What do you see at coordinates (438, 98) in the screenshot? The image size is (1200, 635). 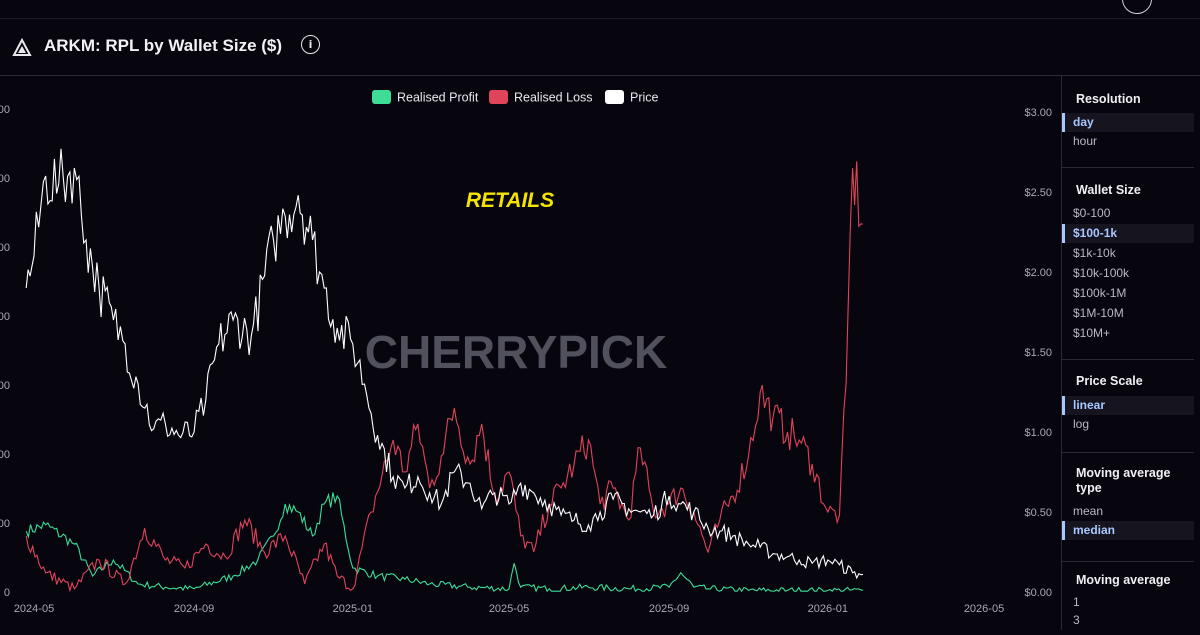 I see `legend-label: Realised Profit` at bounding box center [438, 98].